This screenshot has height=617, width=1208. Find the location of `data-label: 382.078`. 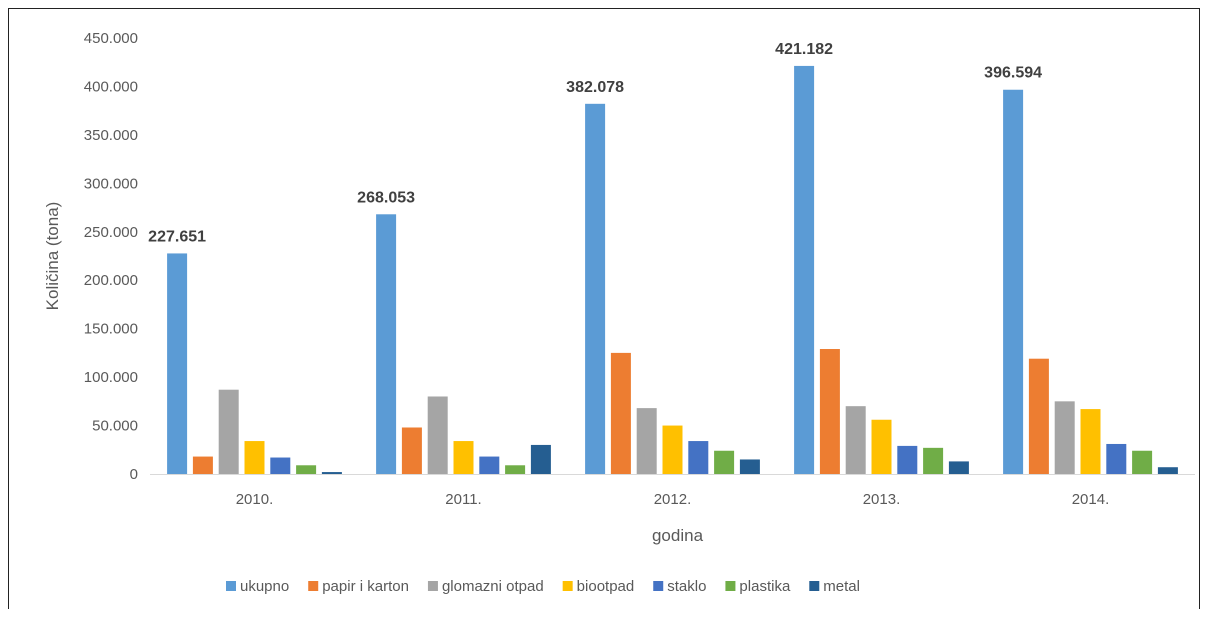

data-label: 382.078 is located at coordinates (595, 87).